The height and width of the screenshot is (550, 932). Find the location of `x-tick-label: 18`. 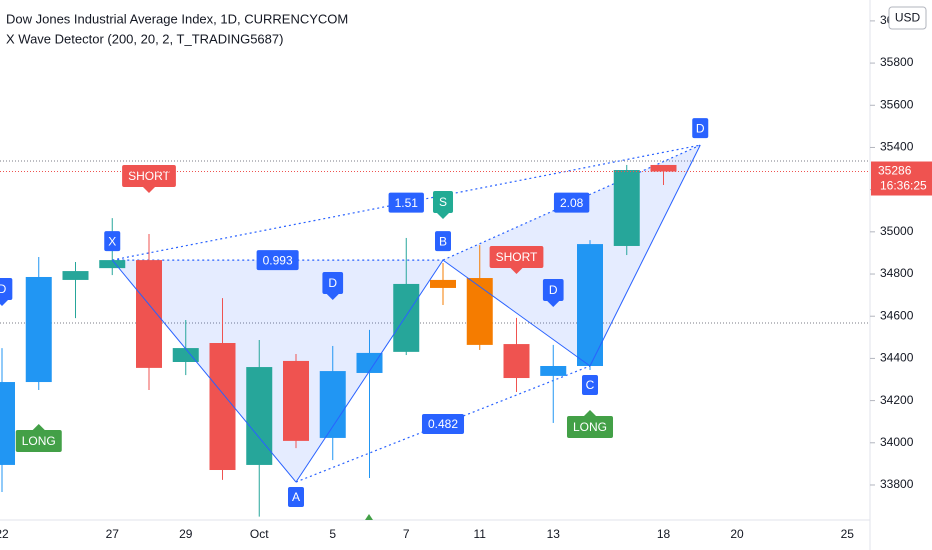

x-tick-label: 18 is located at coordinates (664, 534).